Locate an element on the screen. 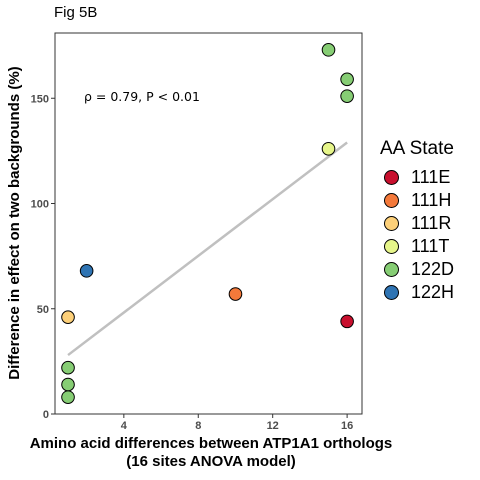 This screenshot has width=480, height=480. y-tick-label: 150 is located at coordinates (40, 99).